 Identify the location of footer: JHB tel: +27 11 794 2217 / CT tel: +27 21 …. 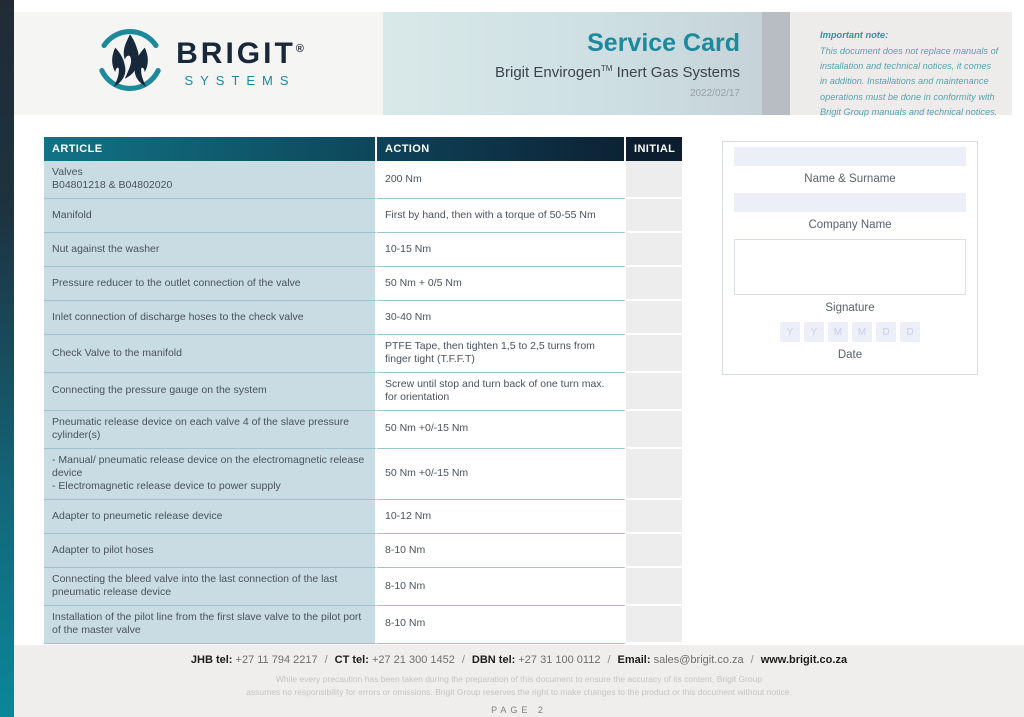
(519, 681).